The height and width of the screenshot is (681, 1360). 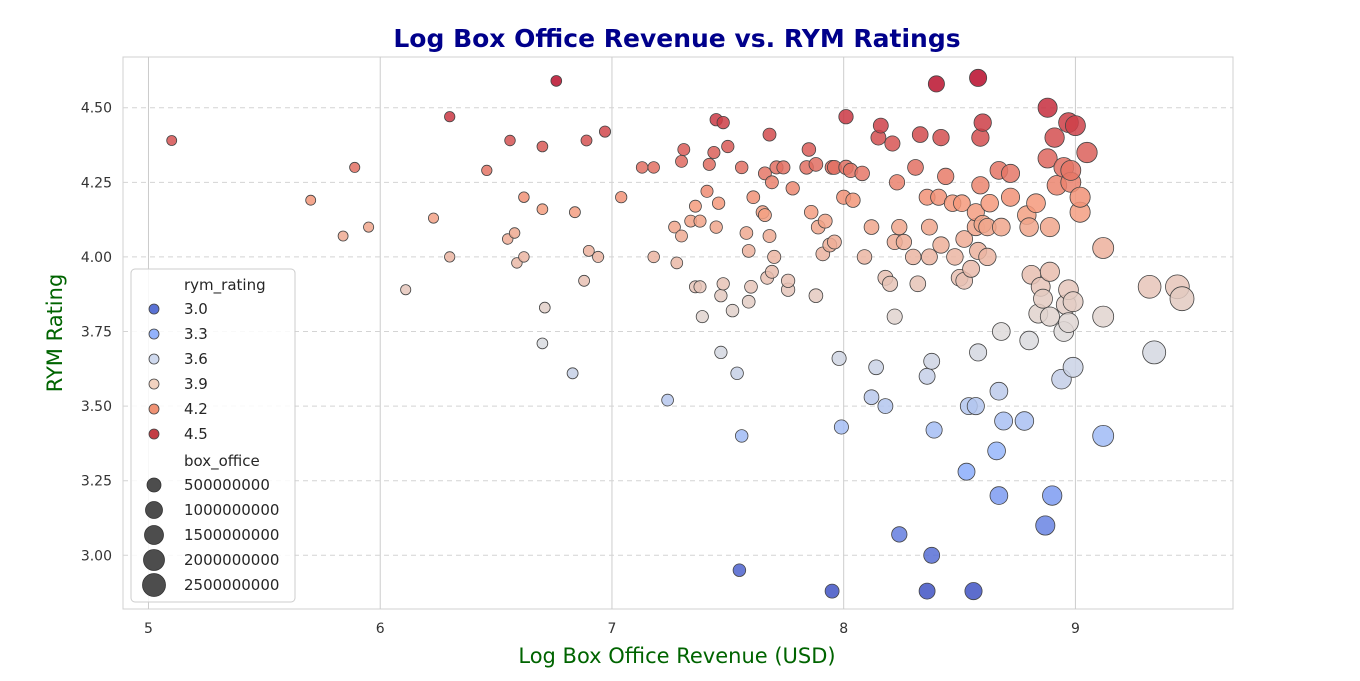 What do you see at coordinates (96, 109) in the screenshot?
I see `y-tick-label: 4.50` at bounding box center [96, 109].